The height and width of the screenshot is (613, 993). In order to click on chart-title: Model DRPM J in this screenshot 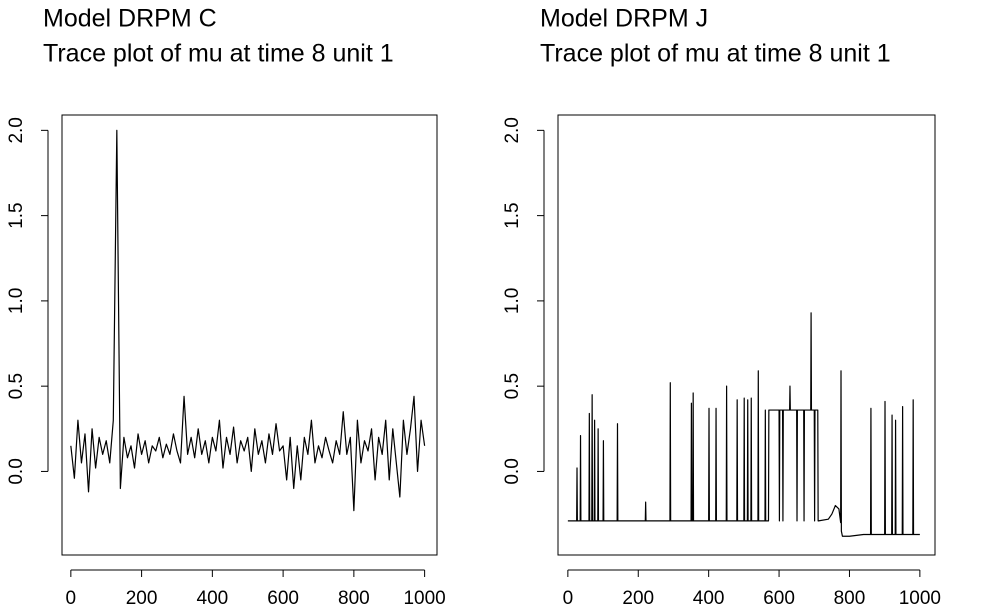, I will do `click(624, 19)`.